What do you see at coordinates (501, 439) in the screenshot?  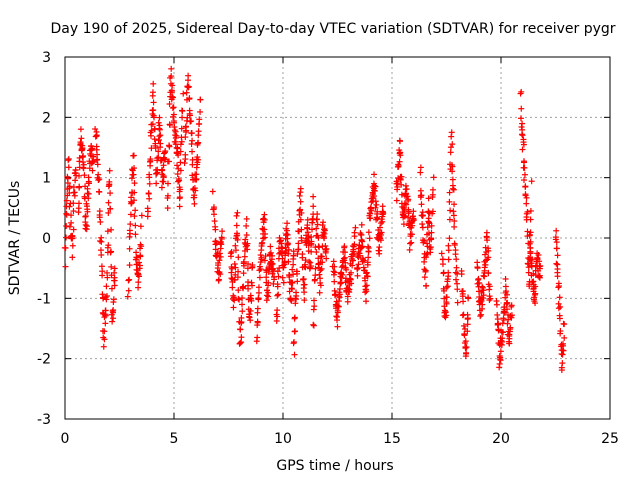 I see `x-tick-label: 20` at bounding box center [501, 439].